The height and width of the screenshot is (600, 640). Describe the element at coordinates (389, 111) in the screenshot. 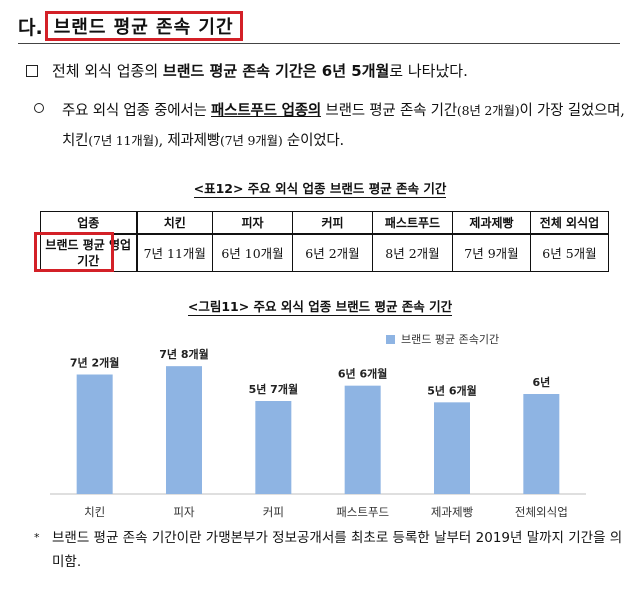

I see `detail-part-2: 브랜드 평균 존속 기간` at that location.